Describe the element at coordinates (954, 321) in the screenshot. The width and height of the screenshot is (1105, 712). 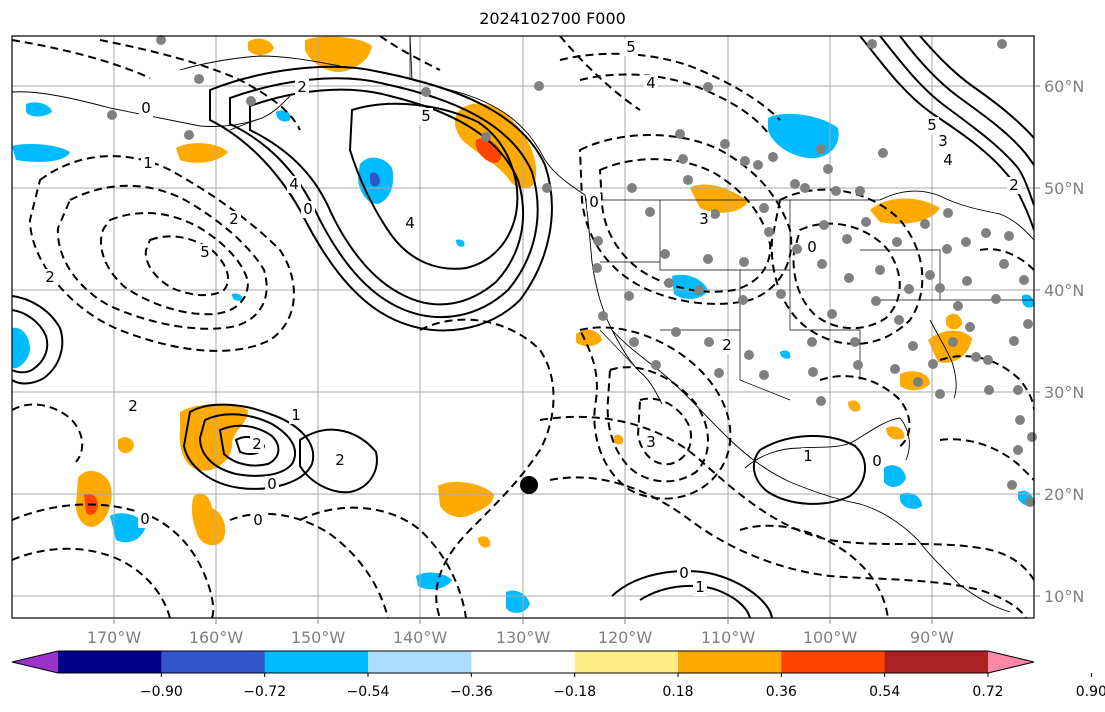
I see `orange-fill-fl` at that location.